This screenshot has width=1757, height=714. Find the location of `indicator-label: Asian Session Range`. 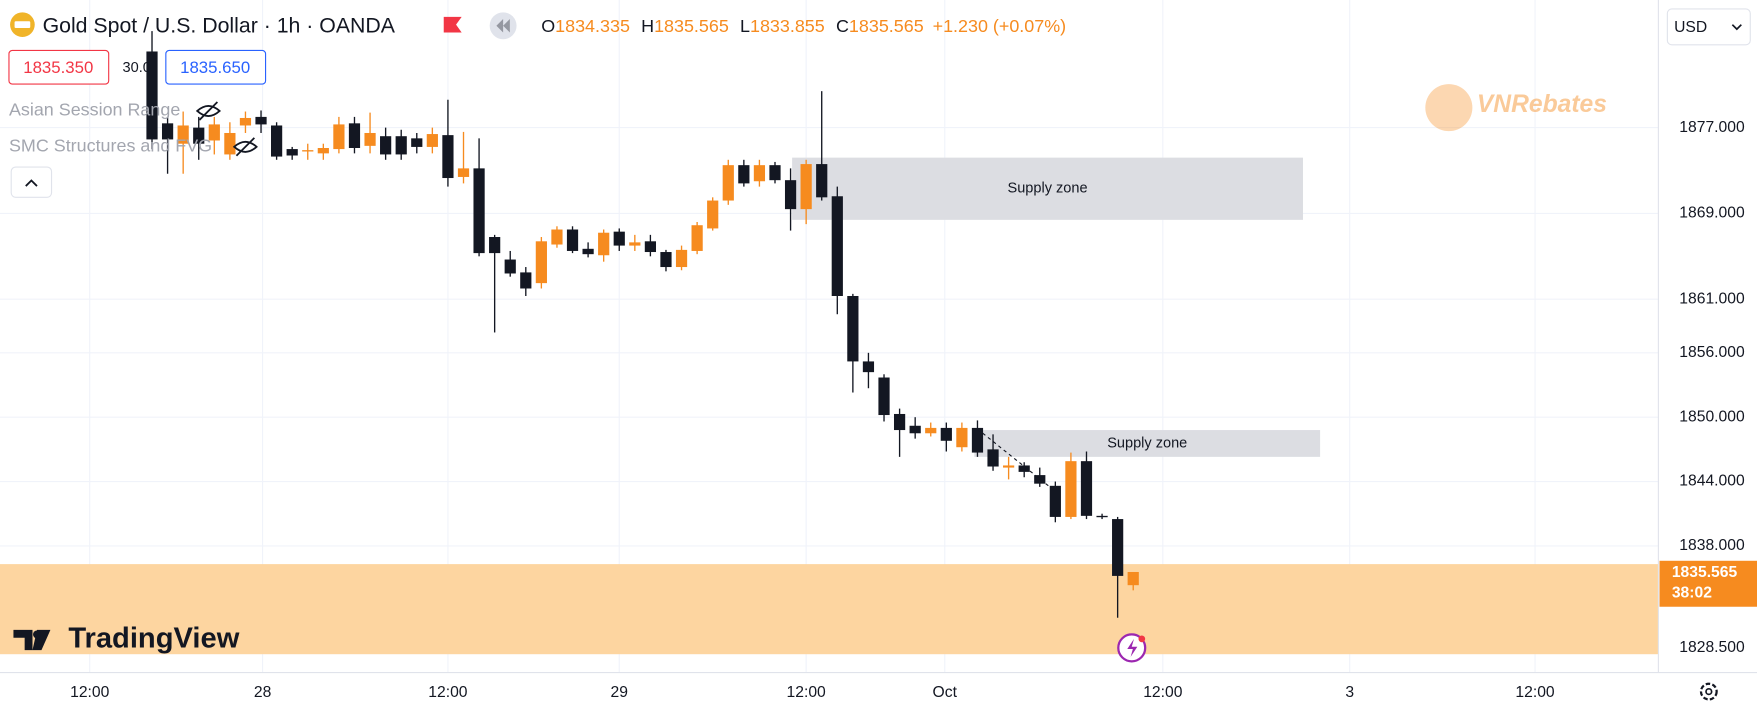

indicator-label: Asian Session Range is located at coordinates (94, 110).